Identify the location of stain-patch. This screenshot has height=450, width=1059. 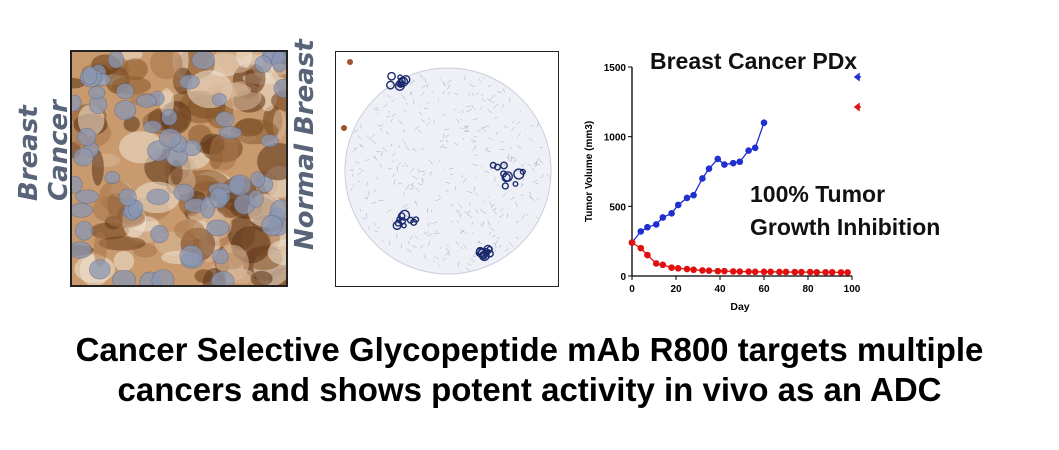
(135, 69).